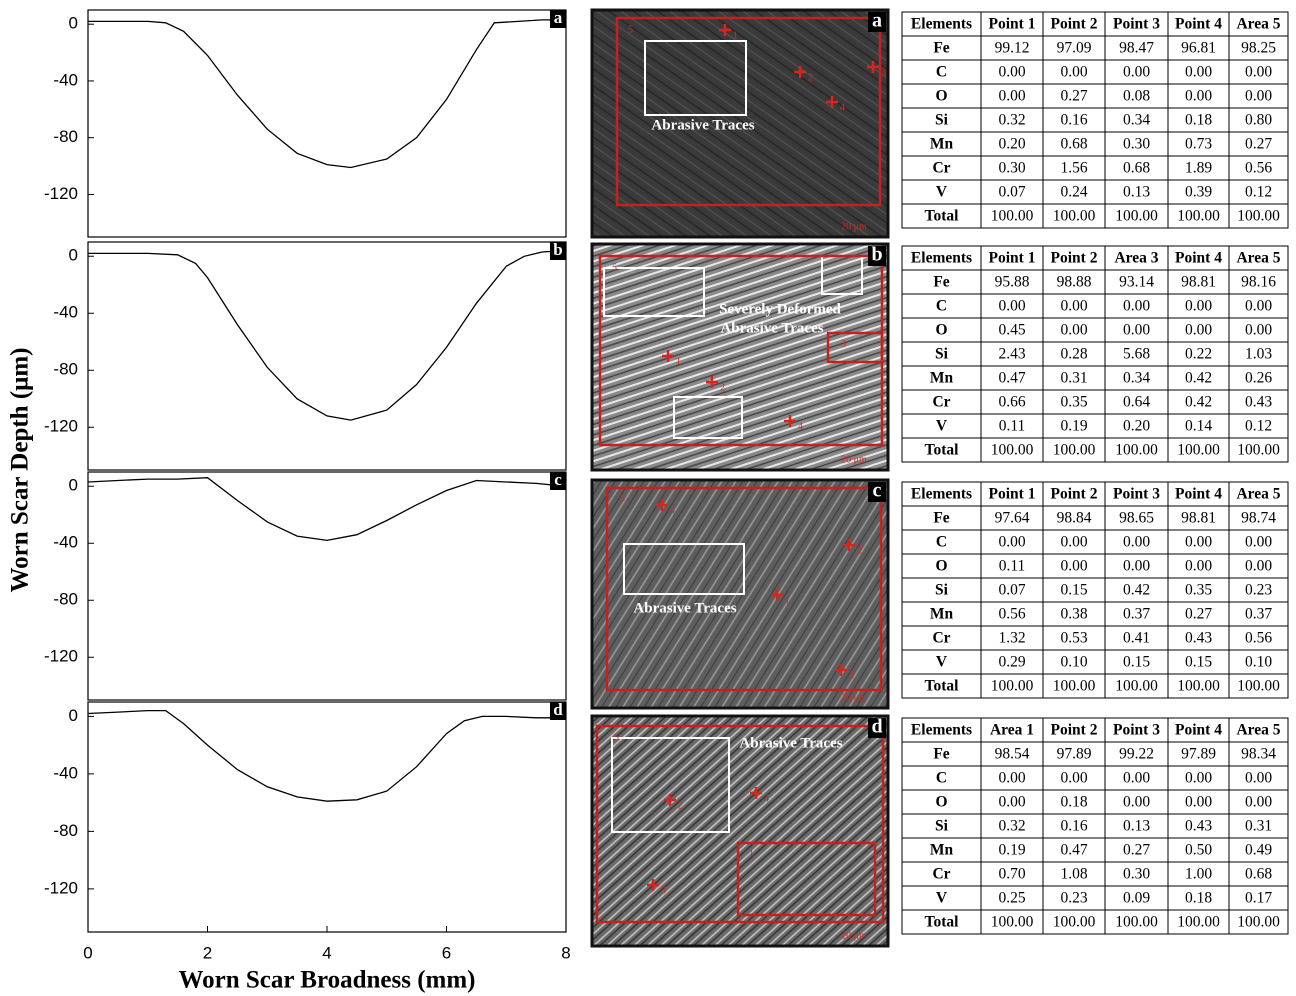 This screenshot has width=1296, height=996. I want to click on table-header: Point 2, so click(1074, 258).